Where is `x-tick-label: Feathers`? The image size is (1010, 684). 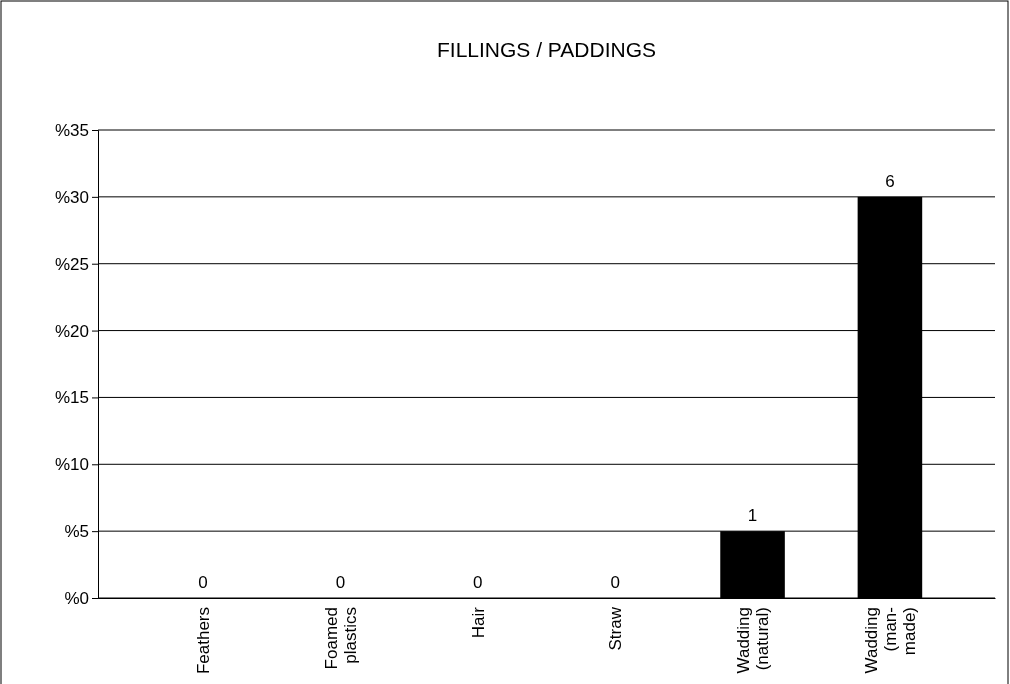 x-tick-label: Feathers is located at coordinates (204, 641).